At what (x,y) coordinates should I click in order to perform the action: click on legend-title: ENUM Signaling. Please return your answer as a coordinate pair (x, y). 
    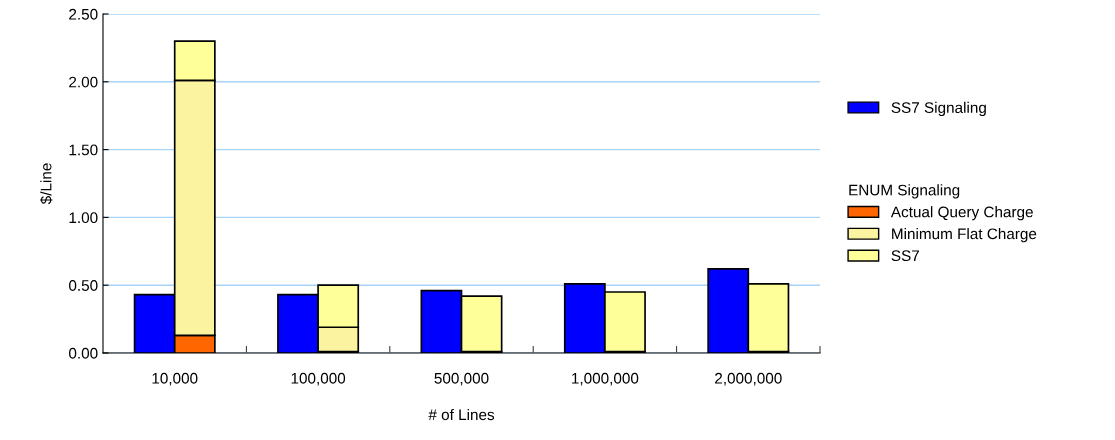
    Looking at the image, I should click on (904, 191).